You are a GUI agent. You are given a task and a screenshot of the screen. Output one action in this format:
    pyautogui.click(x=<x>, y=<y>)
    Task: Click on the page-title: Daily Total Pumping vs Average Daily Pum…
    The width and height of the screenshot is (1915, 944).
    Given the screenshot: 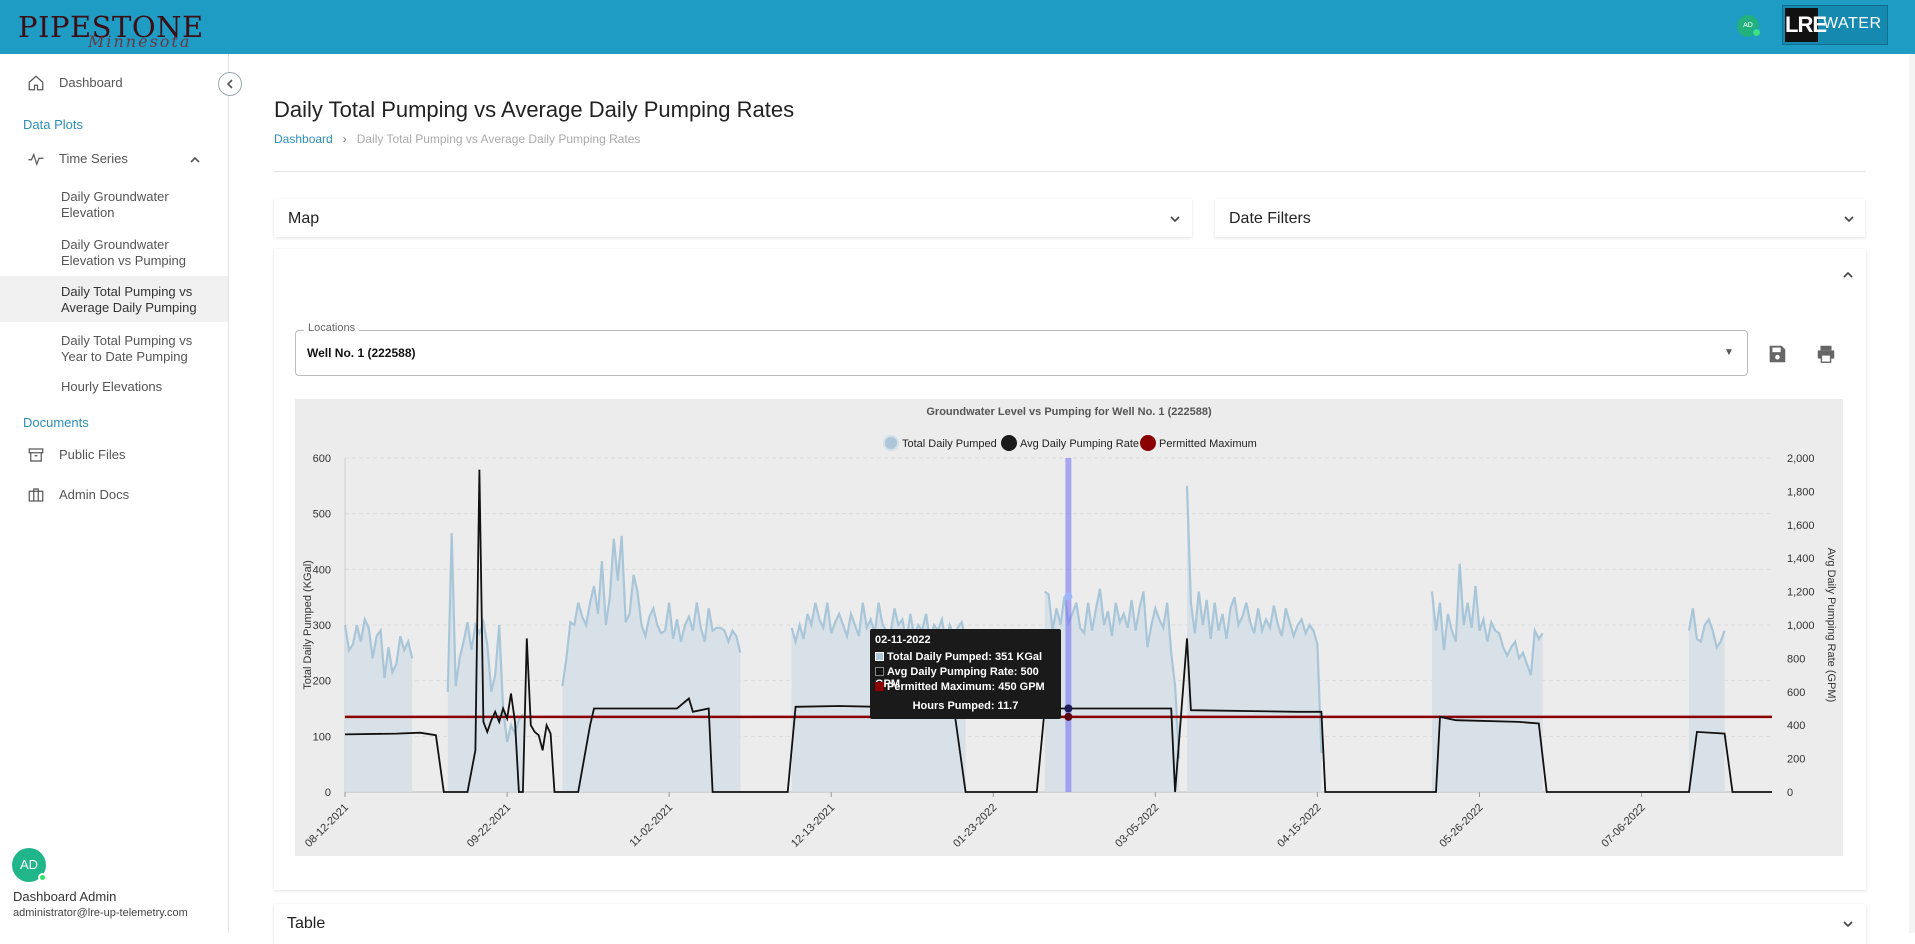 What is the action you would take?
    pyautogui.click(x=534, y=109)
    